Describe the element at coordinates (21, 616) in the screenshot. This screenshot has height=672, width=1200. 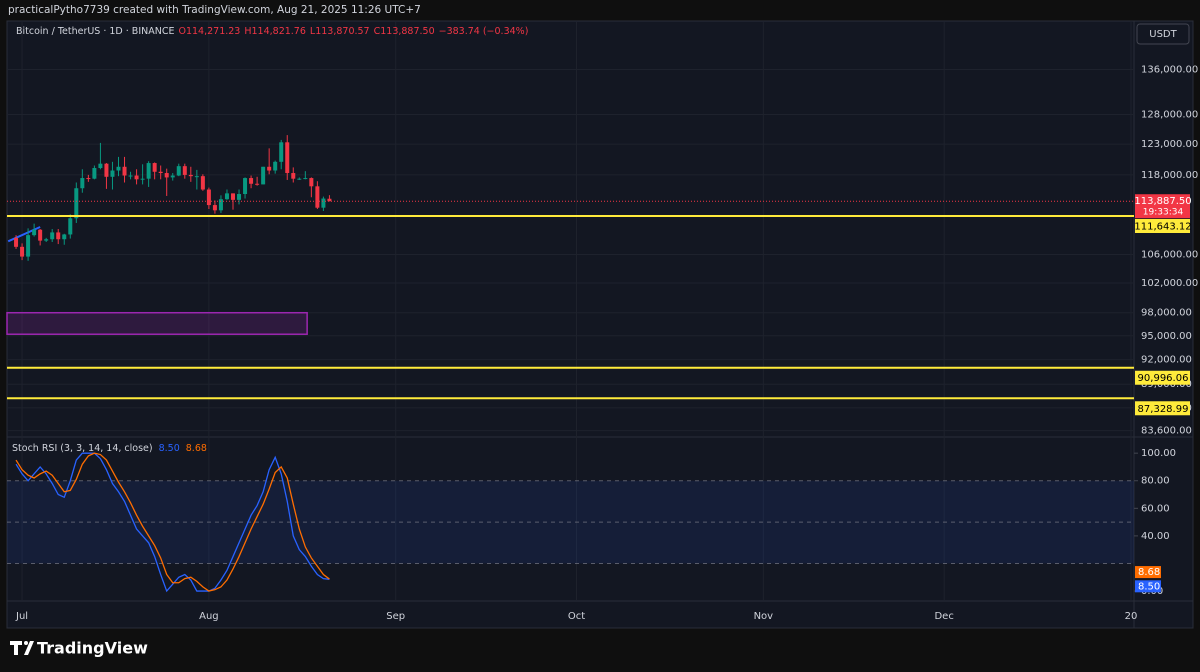
I see `x-tick-label: Jul` at that location.